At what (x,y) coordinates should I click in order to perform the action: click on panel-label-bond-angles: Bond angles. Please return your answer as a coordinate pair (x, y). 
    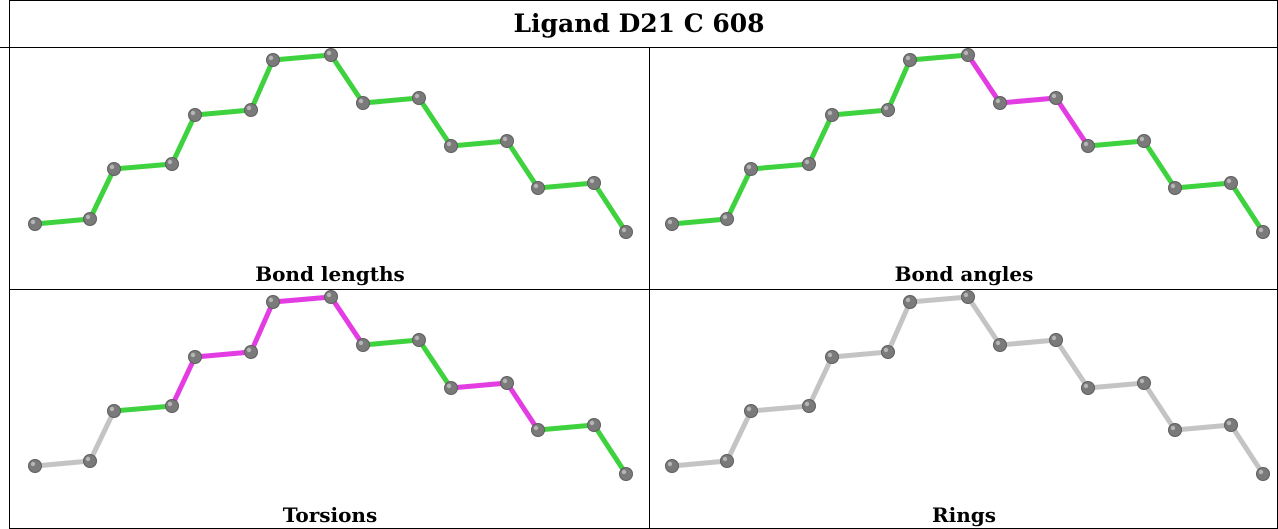
    Looking at the image, I should click on (964, 274).